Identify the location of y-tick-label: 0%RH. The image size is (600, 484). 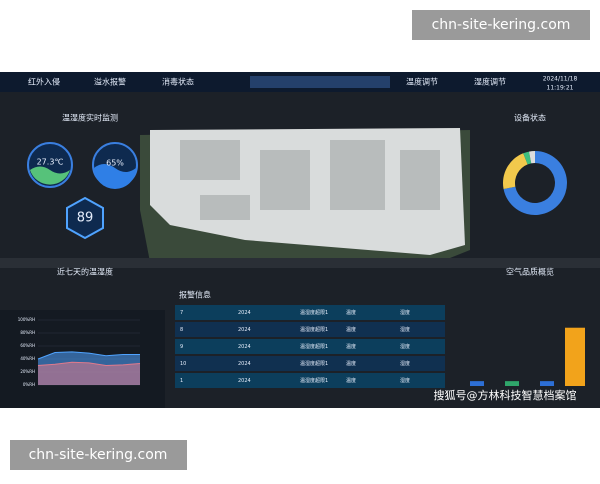
(29, 384).